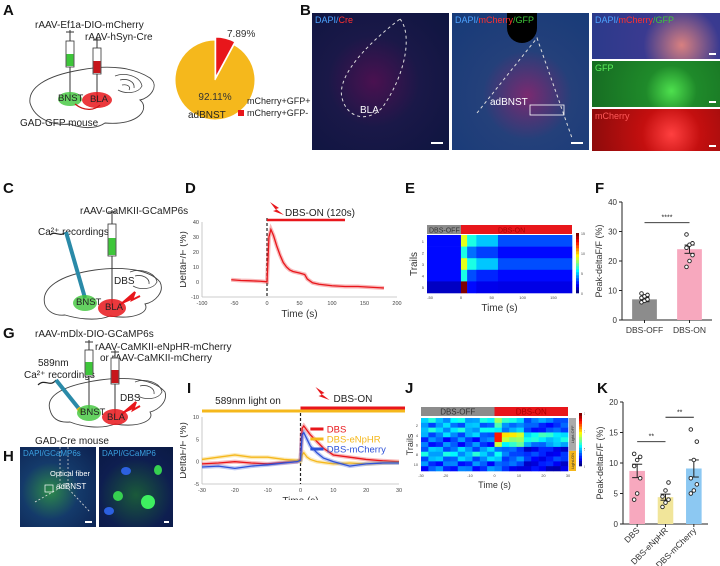 Image resolution: width=720 pixels, height=566 pixels. I want to click on schematic-c, so click(102, 265).